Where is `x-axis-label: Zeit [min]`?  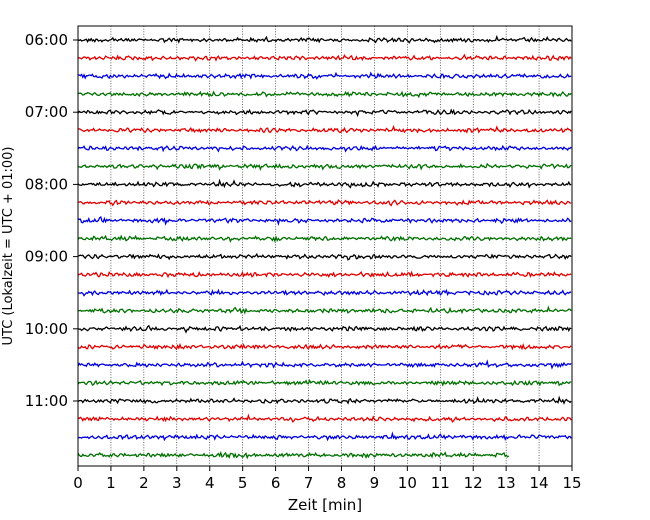 x-axis-label: Zeit [min] is located at coordinates (325, 505).